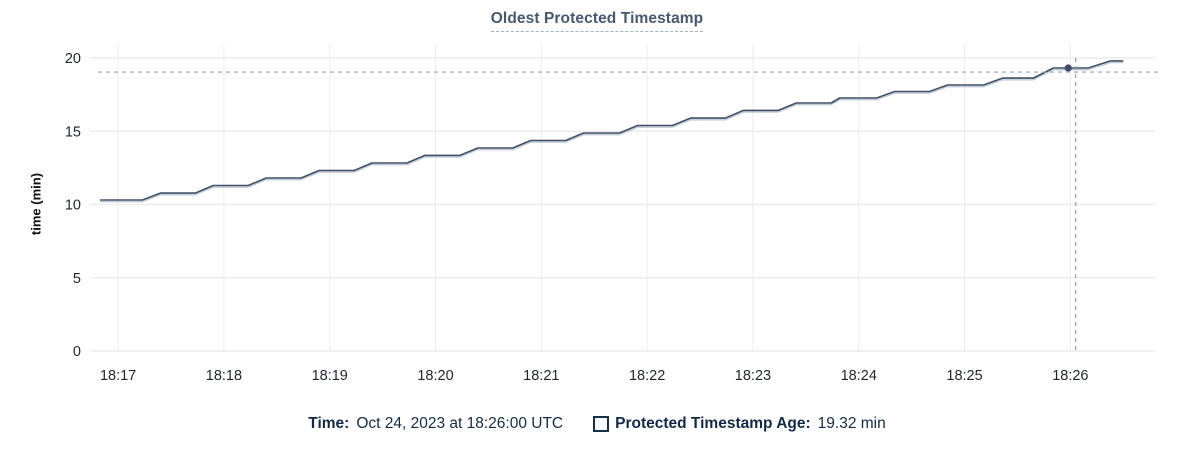  Describe the element at coordinates (330, 376) in the screenshot. I see `x-tick-label: 18:19` at that location.